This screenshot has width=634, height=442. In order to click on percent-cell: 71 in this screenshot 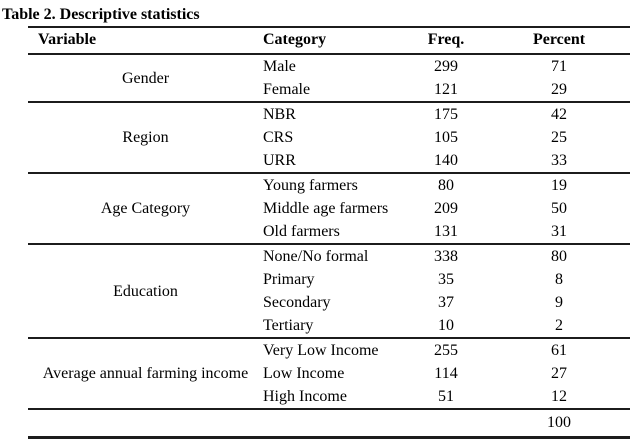, I will do `click(559, 65)`.